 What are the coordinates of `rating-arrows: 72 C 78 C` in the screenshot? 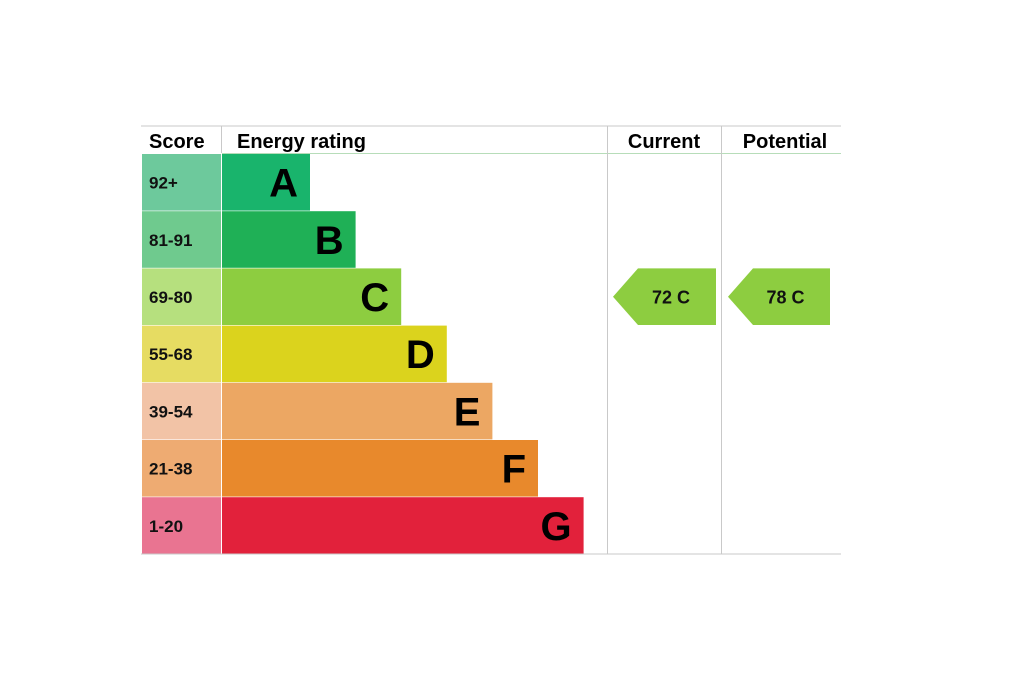 It's located at (721, 296).